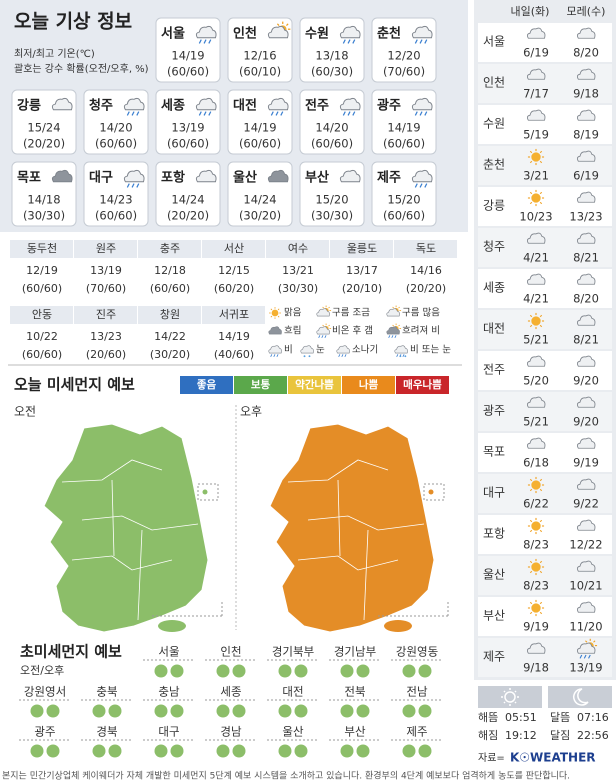  What do you see at coordinates (403, 128) in the screenshot?
I see `city-temp: 14/19` at bounding box center [403, 128].